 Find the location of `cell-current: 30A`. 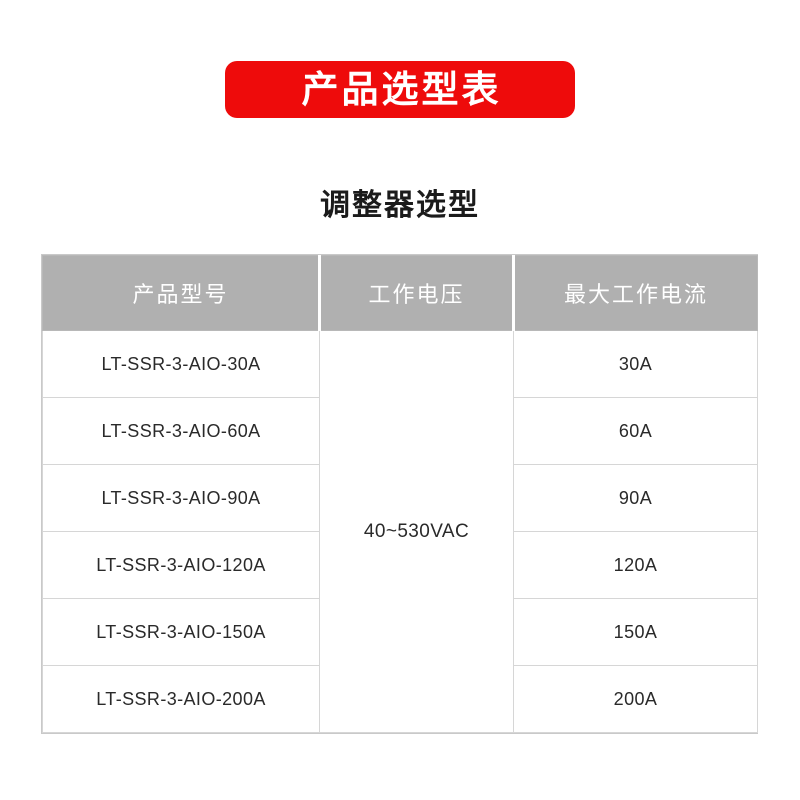

cell-current: 30A is located at coordinates (635, 364).